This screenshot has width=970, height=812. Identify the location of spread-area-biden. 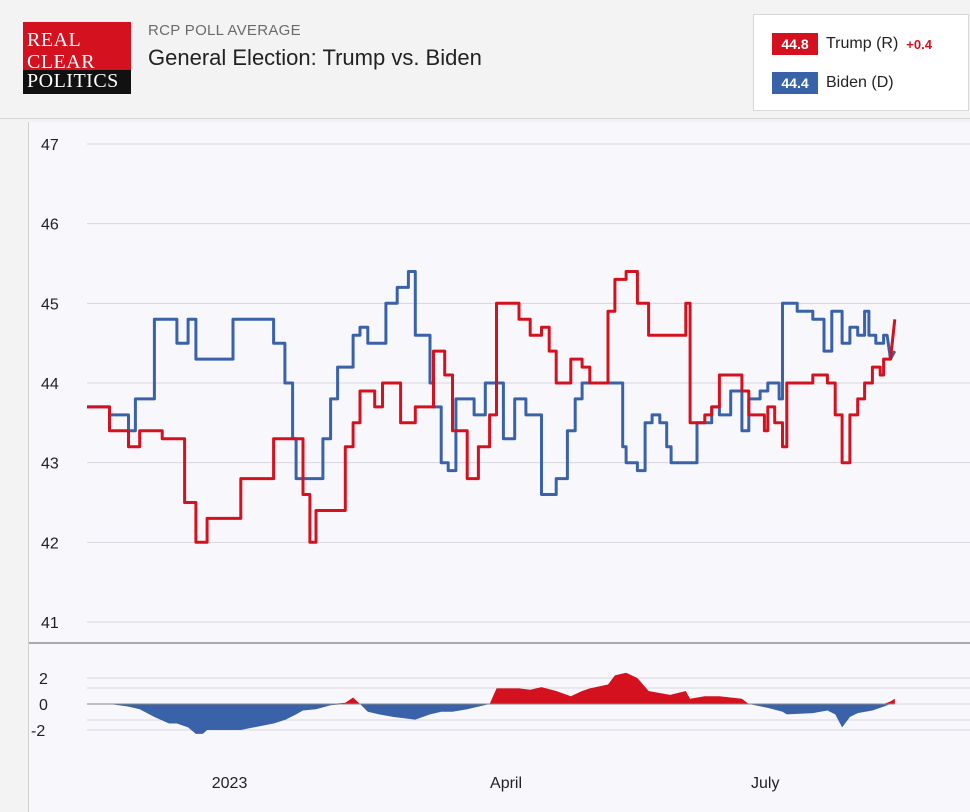
(491, 719).